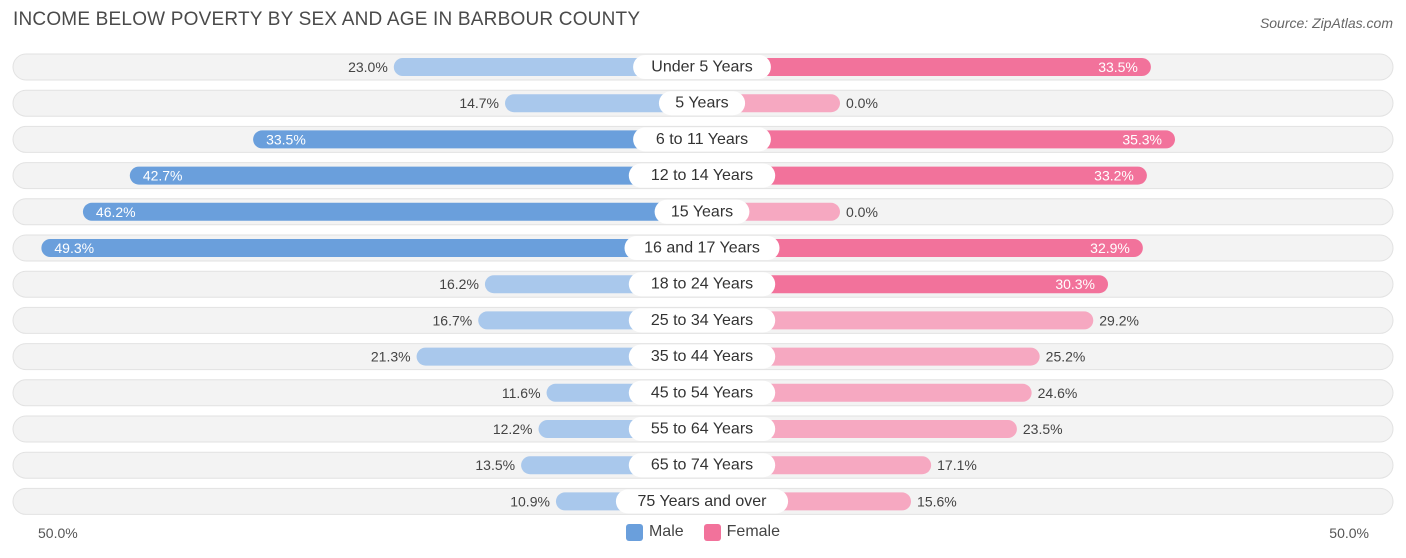  I want to click on category-label: 55 to 64 Years, so click(702, 429).